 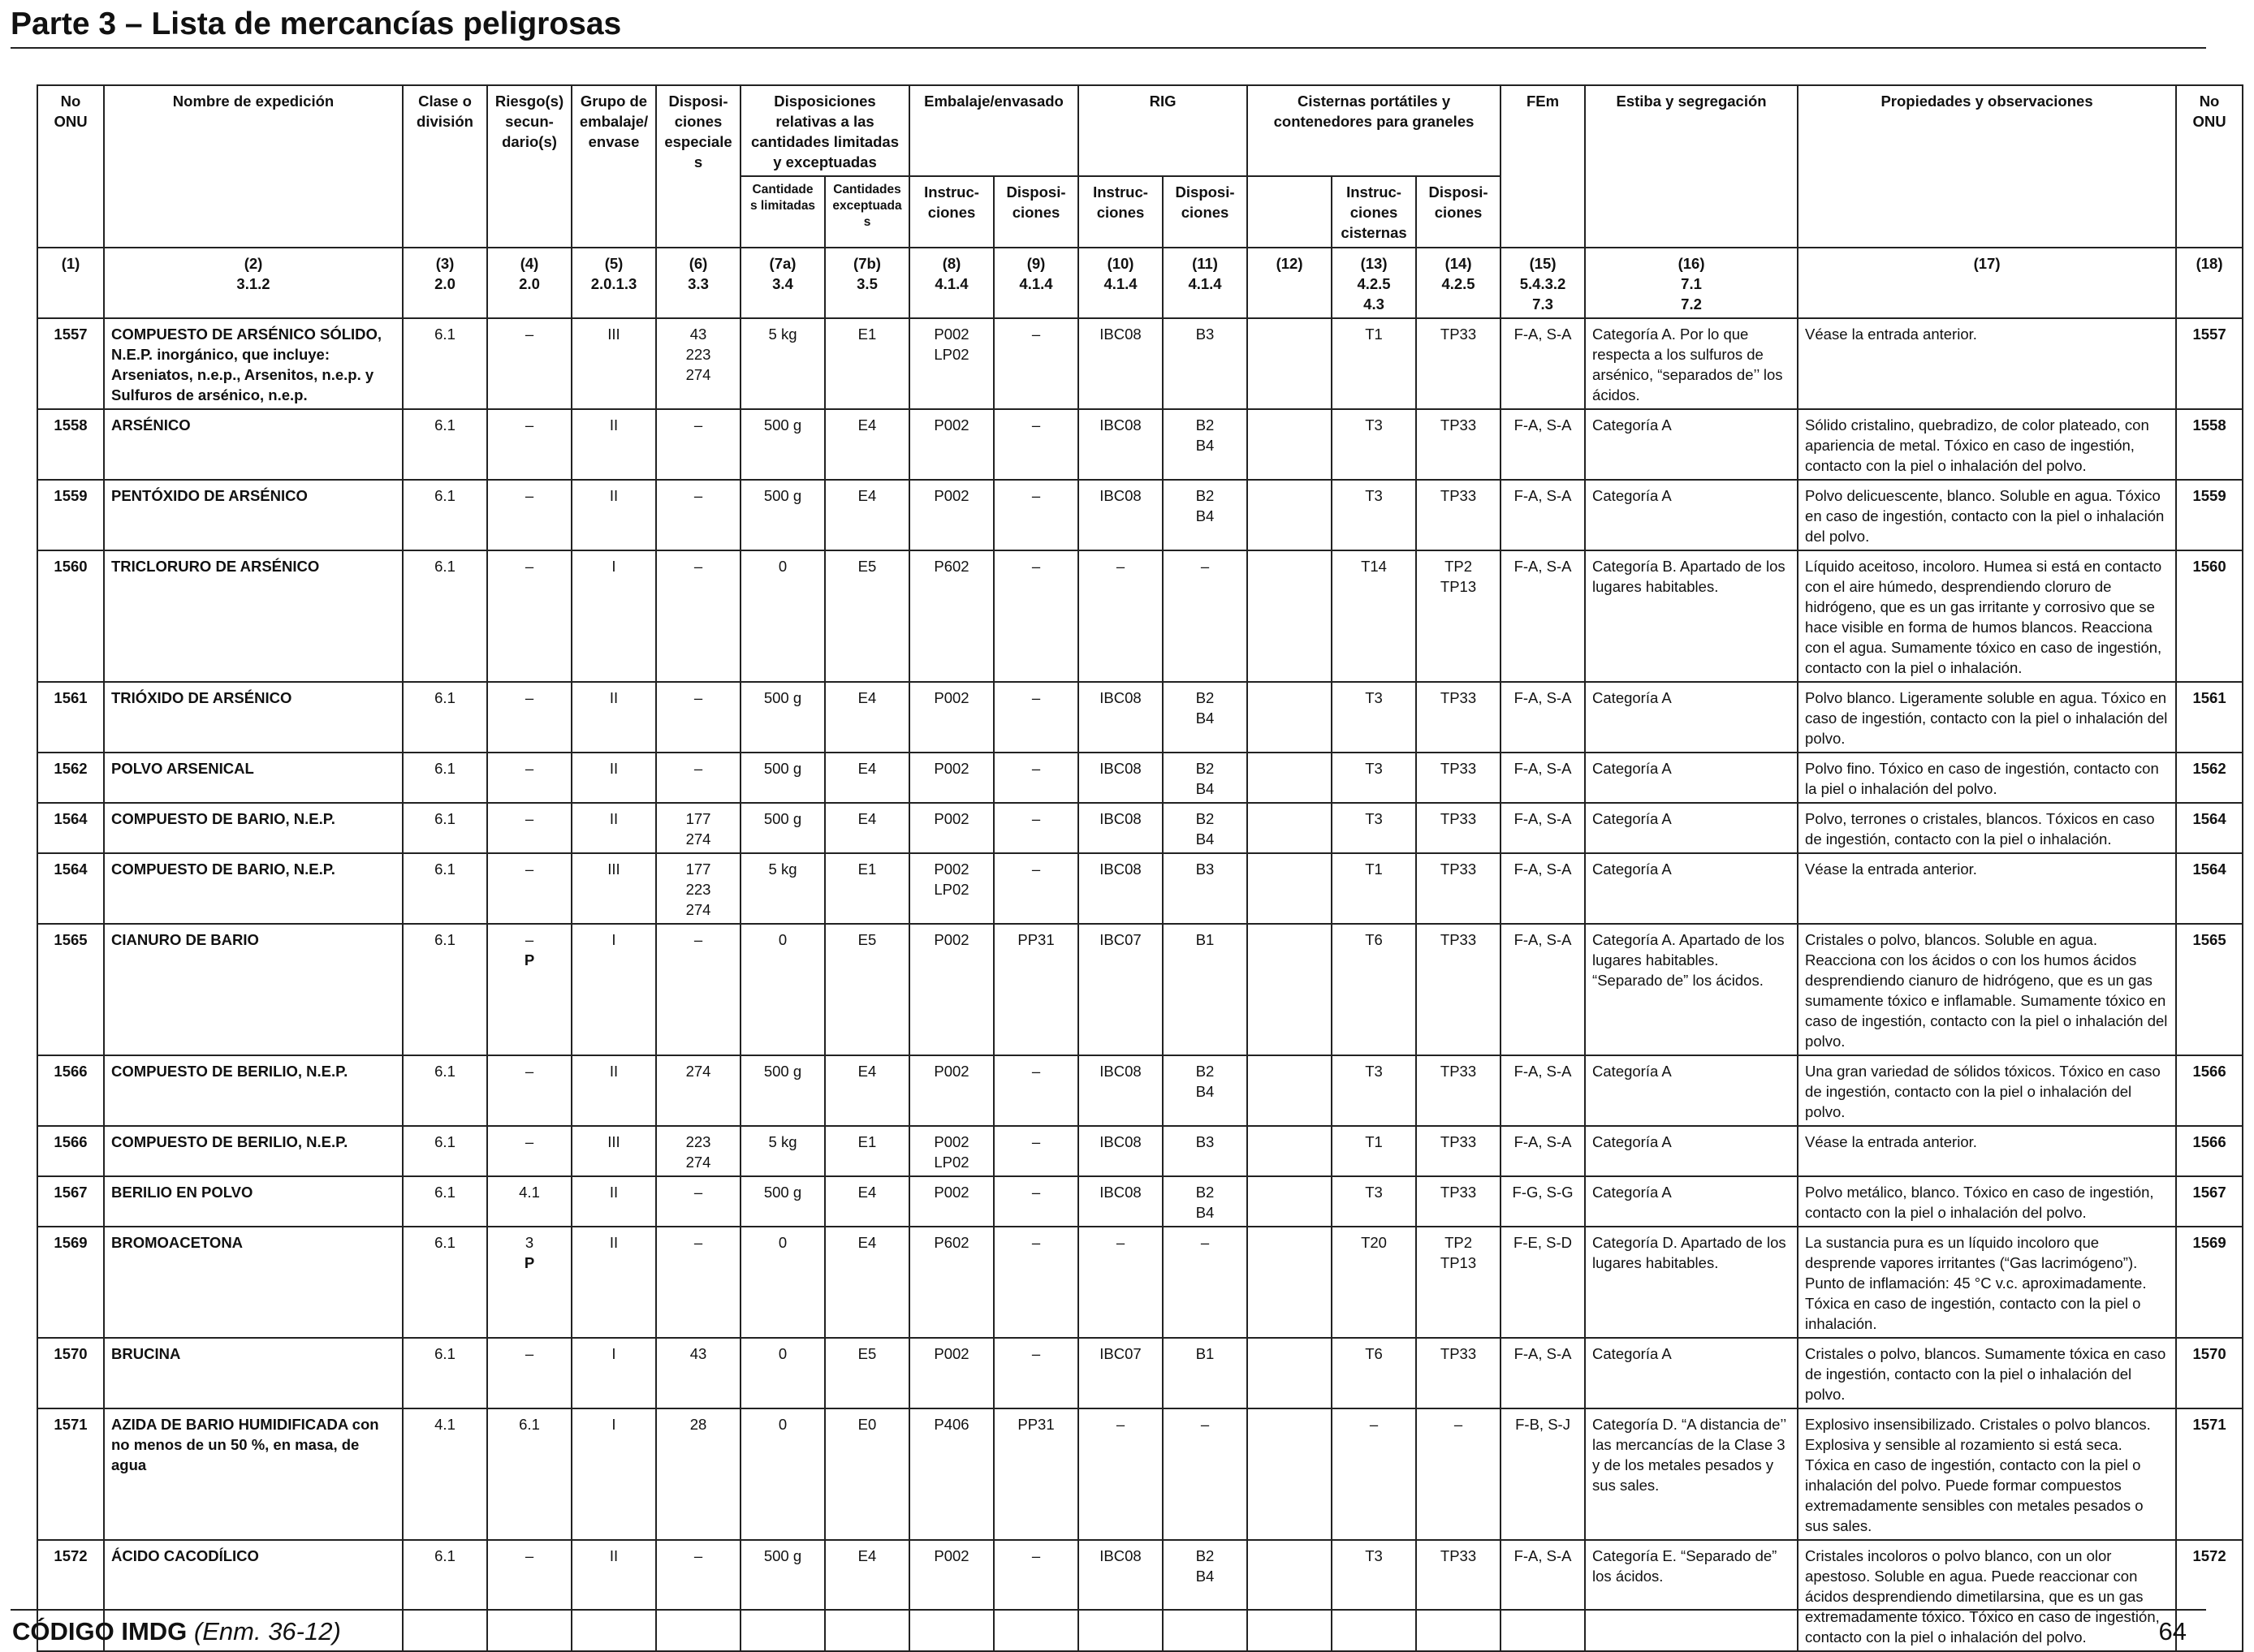 I want to click on cell-nombre: ÁCIDO CACODÍLICO, so click(x=253, y=1595).